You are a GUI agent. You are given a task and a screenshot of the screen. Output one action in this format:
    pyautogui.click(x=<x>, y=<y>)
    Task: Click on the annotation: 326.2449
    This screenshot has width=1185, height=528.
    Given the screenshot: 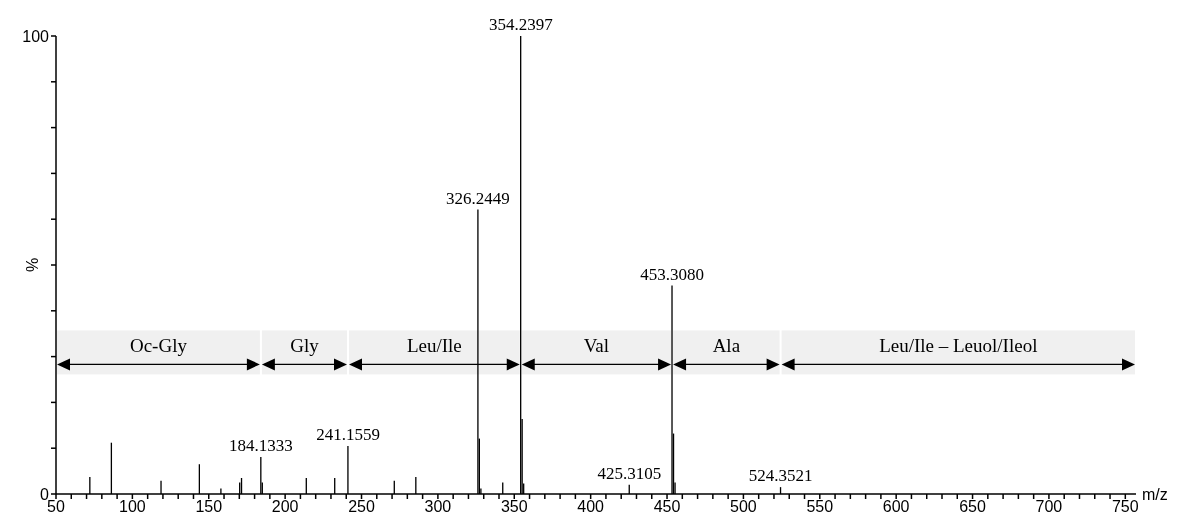 What is the action you would take?
    pyautogui.click(x=478, y=198)
    